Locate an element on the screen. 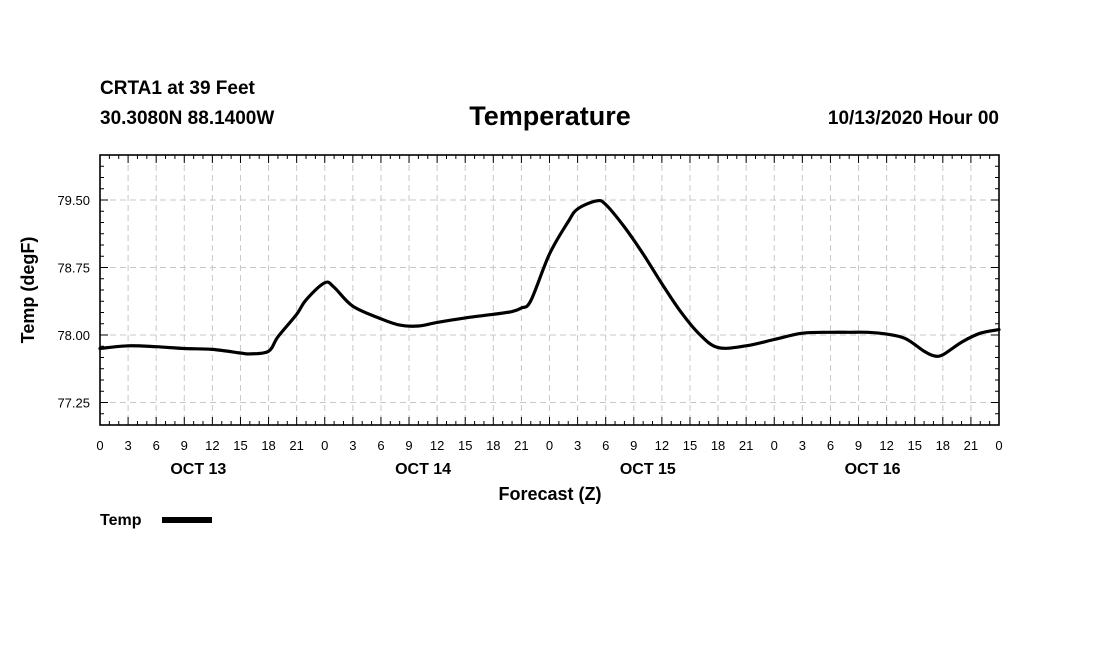 The width and height of the screenshot is (1100, 650). y-tick-label: 78.00 is located at coordinates (73, 335).